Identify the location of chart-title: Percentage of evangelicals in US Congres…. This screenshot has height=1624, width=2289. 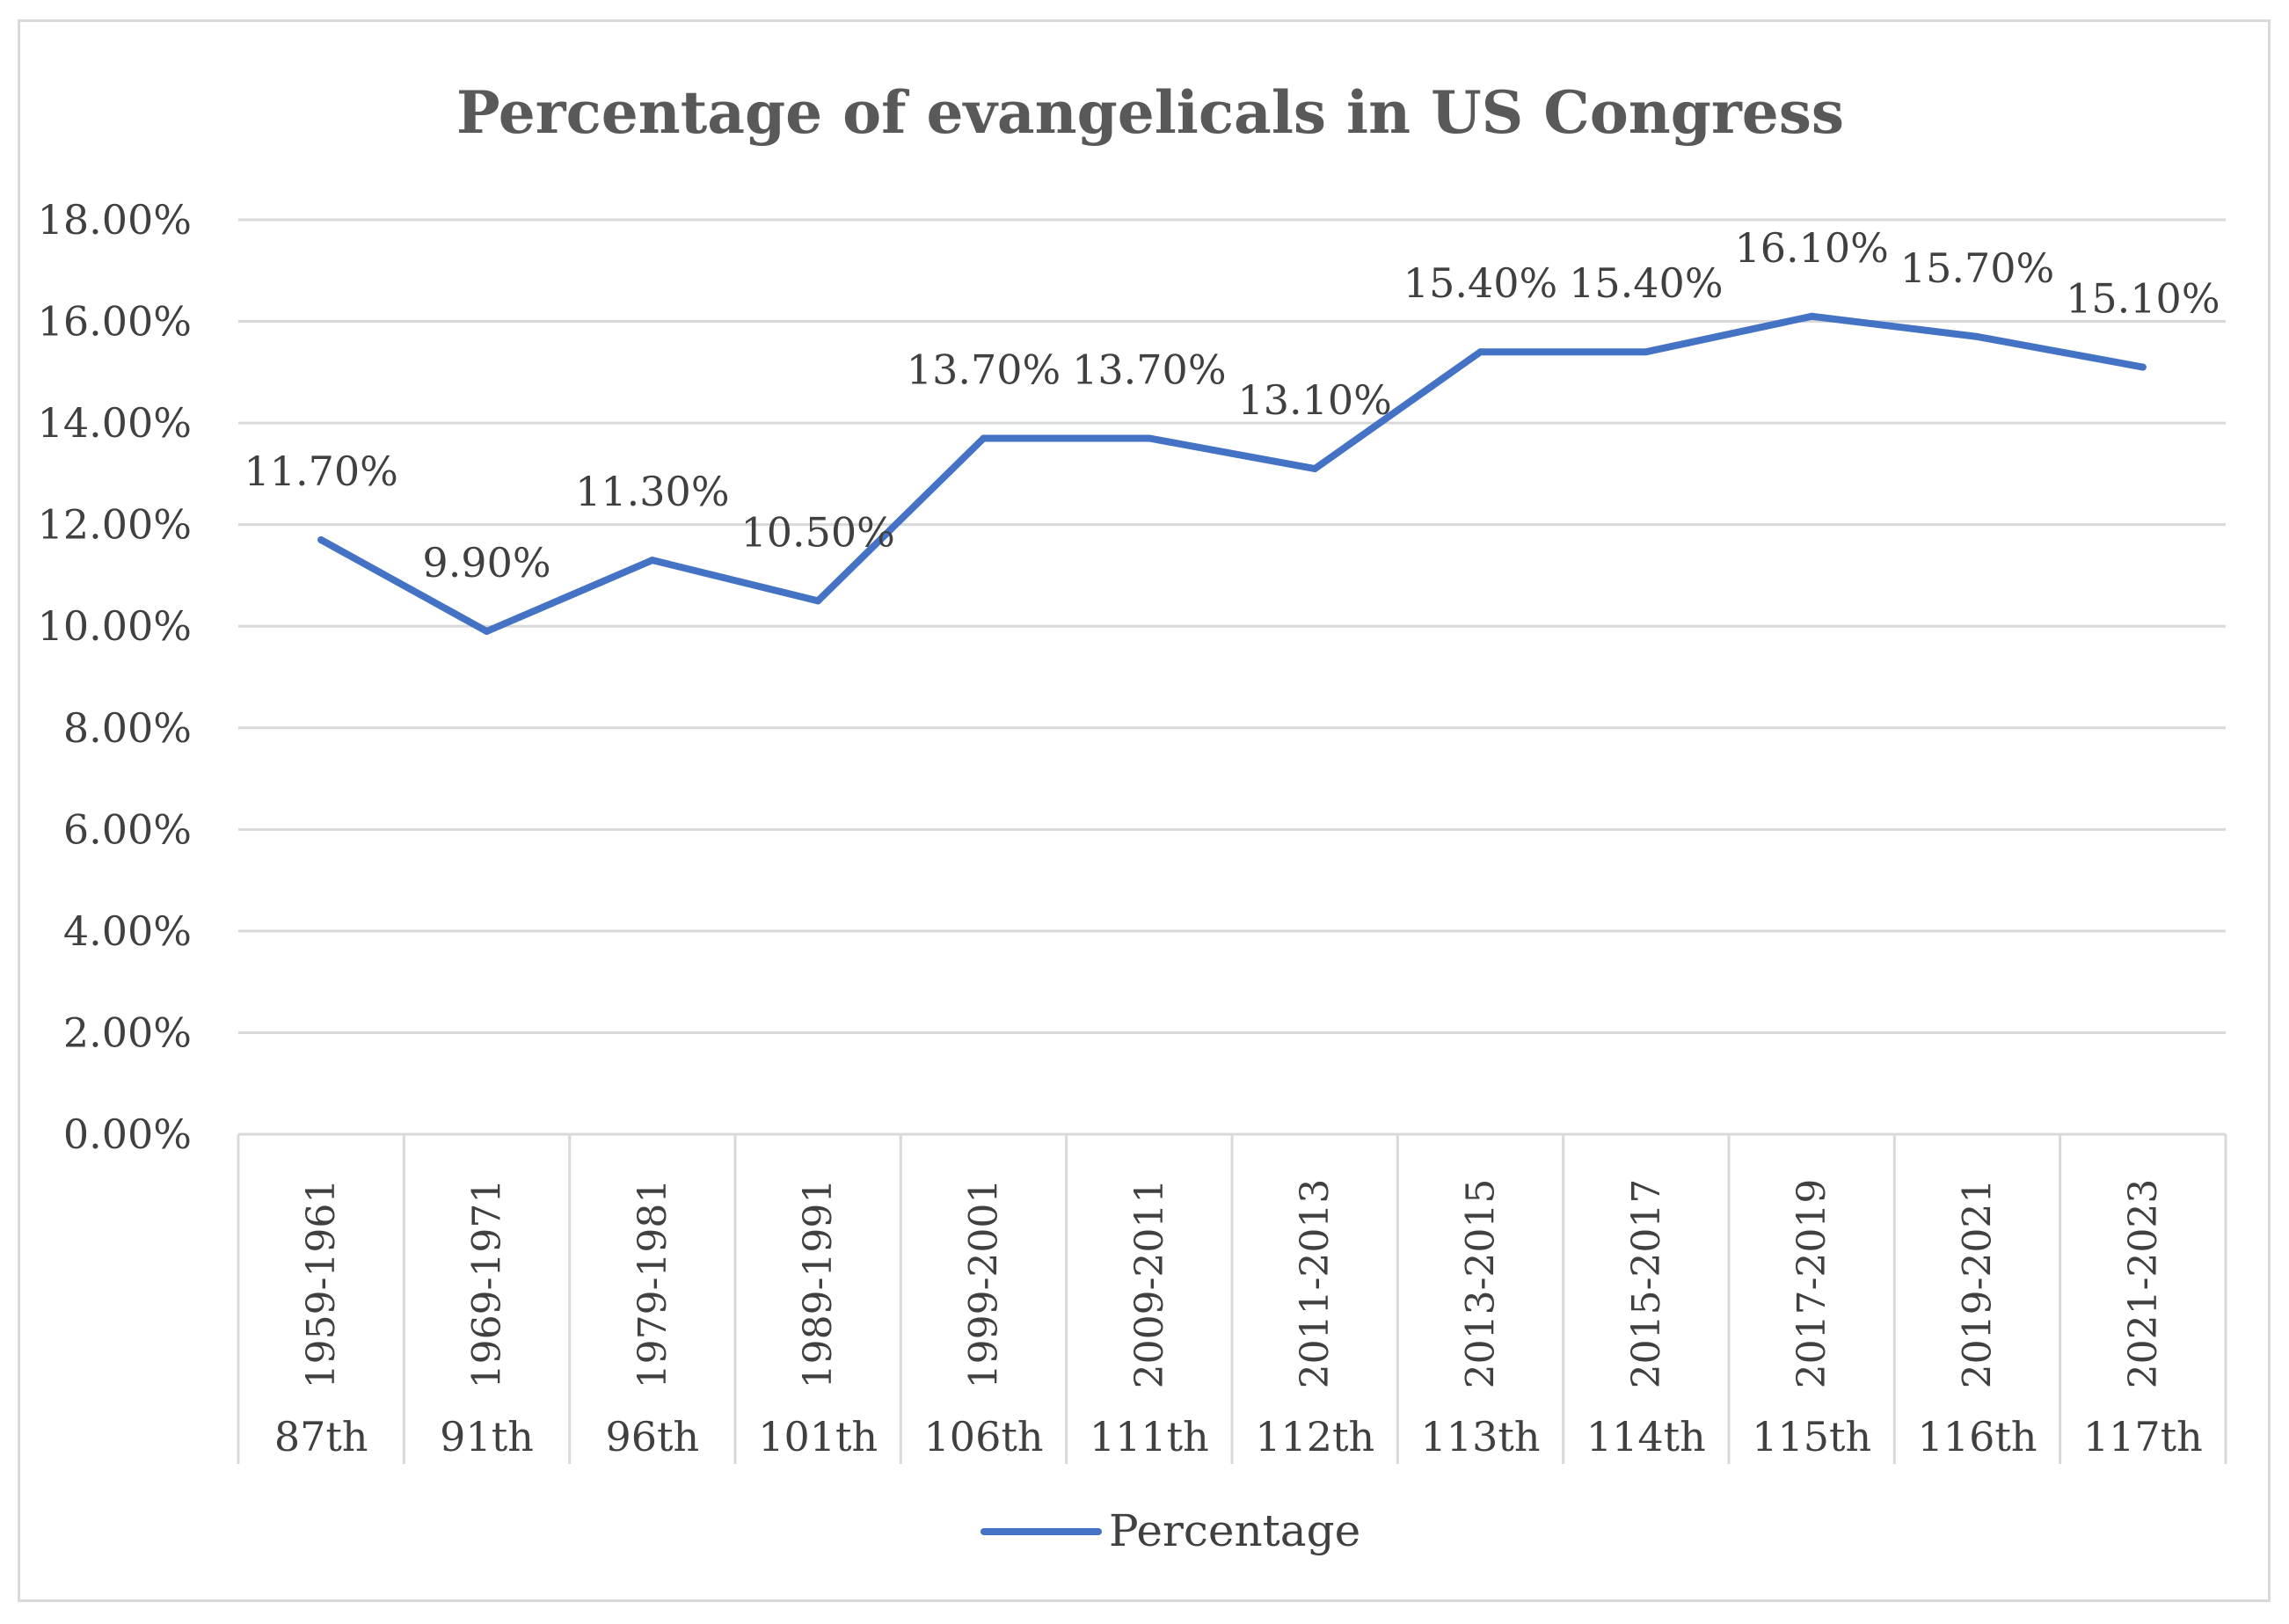
(1150, 113).